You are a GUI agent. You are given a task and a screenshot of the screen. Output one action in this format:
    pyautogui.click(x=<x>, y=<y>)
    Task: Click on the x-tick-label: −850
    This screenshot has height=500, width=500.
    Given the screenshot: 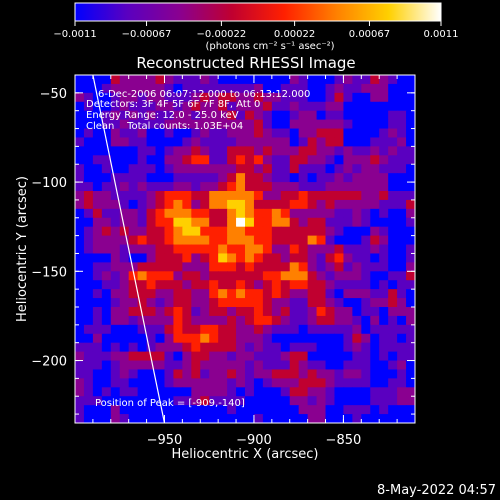 What is the action you would take?
    pyautogui.click(x=344, y=440)
    